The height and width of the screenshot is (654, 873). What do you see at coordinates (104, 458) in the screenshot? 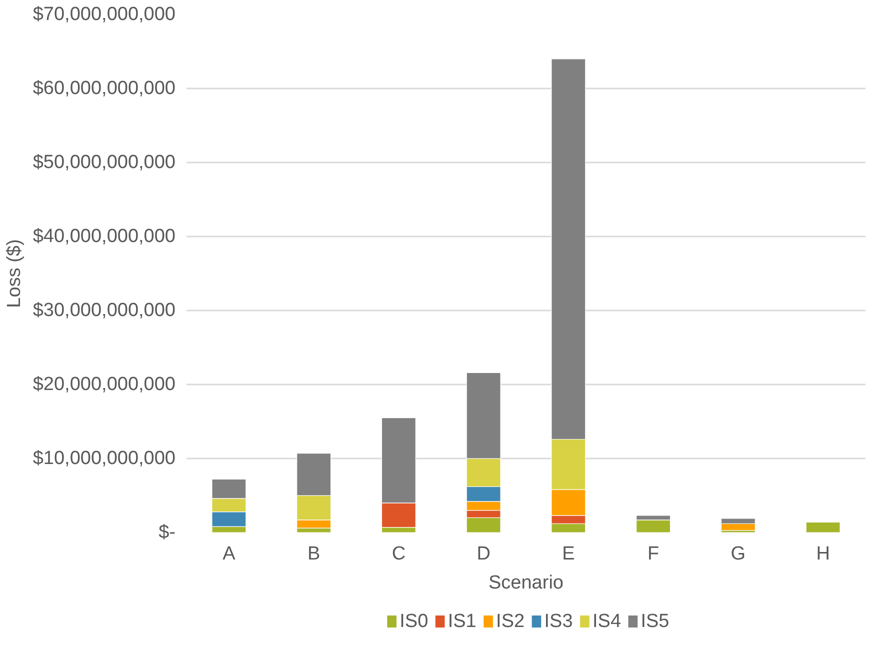
I see `y-tick-label: $10,000,000,000` at bounding box center [104, 458].